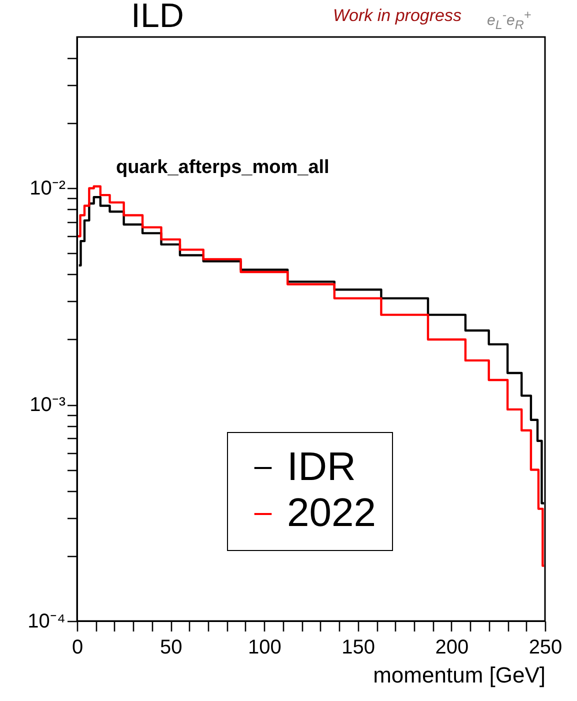 Image resolution: width=577 pixels, height=701 pixels. Describe the element at coordinates (48, 405) in the screenshot. I see `y-tick-label: 10⁻³` at that location.